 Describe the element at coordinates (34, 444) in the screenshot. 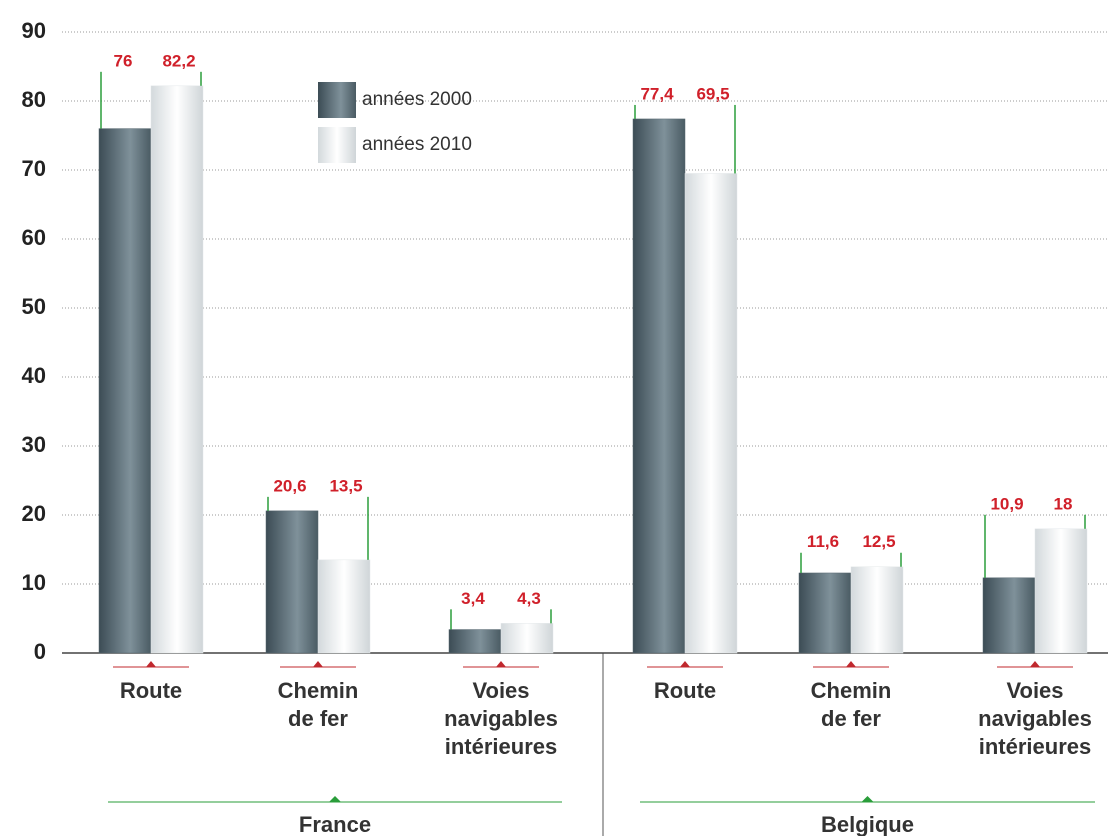

I see `y-tick-label: 30` at that location.